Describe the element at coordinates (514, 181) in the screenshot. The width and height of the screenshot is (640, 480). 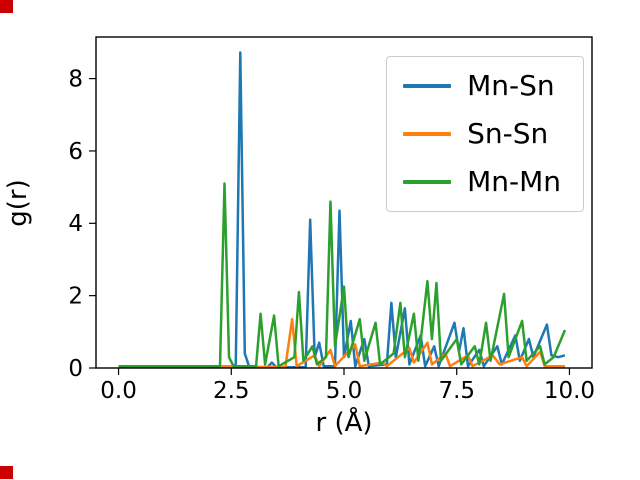
I see `legend-label: Mn-Mn` at that location.